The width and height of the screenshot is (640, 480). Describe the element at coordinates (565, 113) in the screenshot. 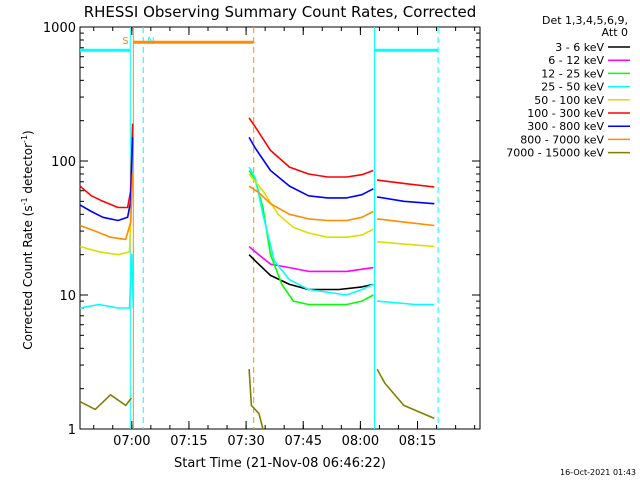

I see `legend-label-5: 100 - 300 keV` at that location.